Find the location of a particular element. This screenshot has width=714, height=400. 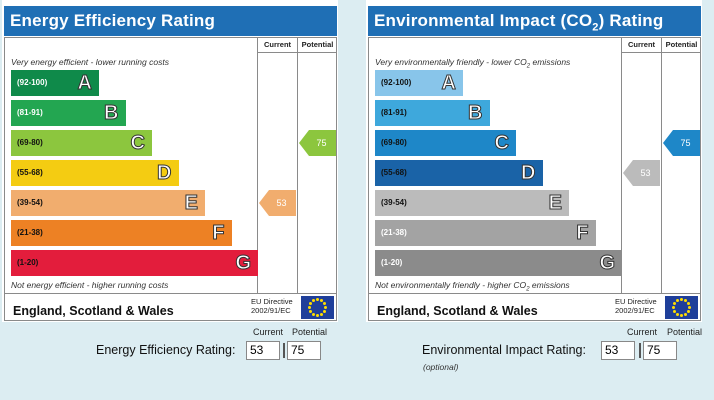

bottom-note-subscript: 2 is located at coordinates (528, 289).